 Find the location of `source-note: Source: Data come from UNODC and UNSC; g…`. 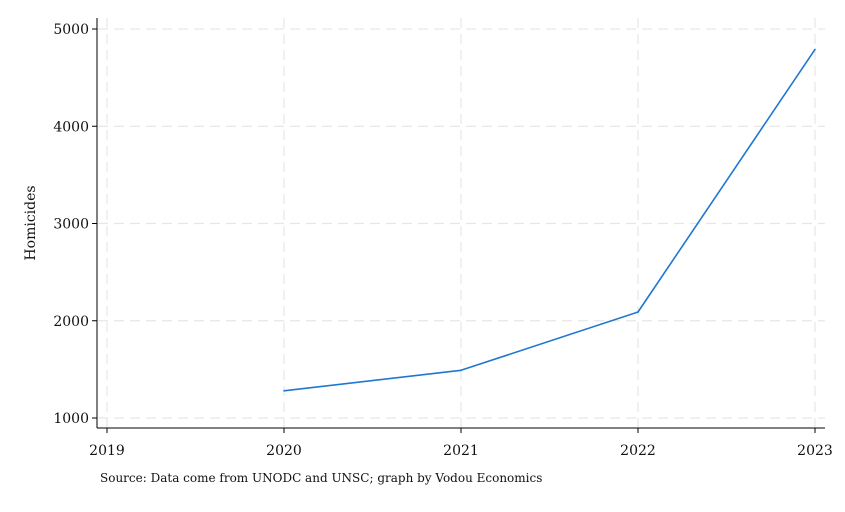

source-note: Source: Data come from UNODC and UNSC; g… is located at coordinates (321, 478).